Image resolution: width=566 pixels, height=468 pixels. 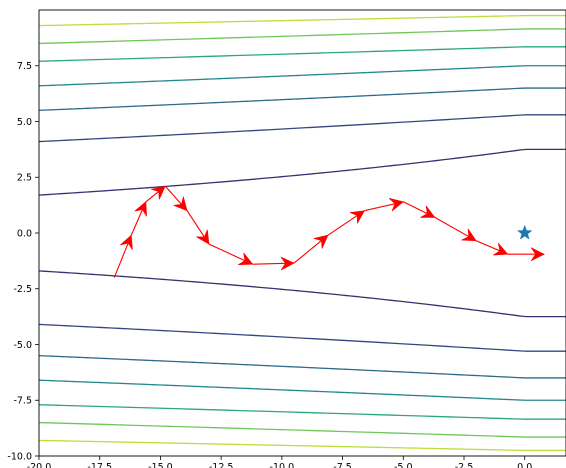 I want to click on y-tick-label: -2.5, so click(x=22, y=289).